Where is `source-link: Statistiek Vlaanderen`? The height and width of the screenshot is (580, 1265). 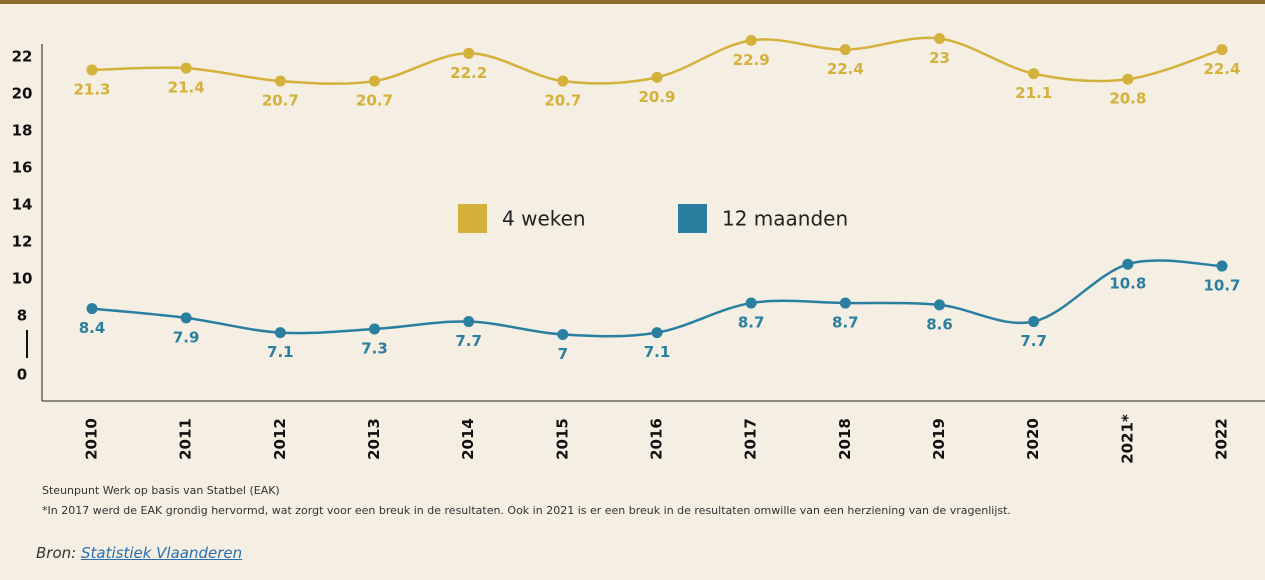 source-link: Statistiek Vlaanderen is located at coordinates (161, 553).